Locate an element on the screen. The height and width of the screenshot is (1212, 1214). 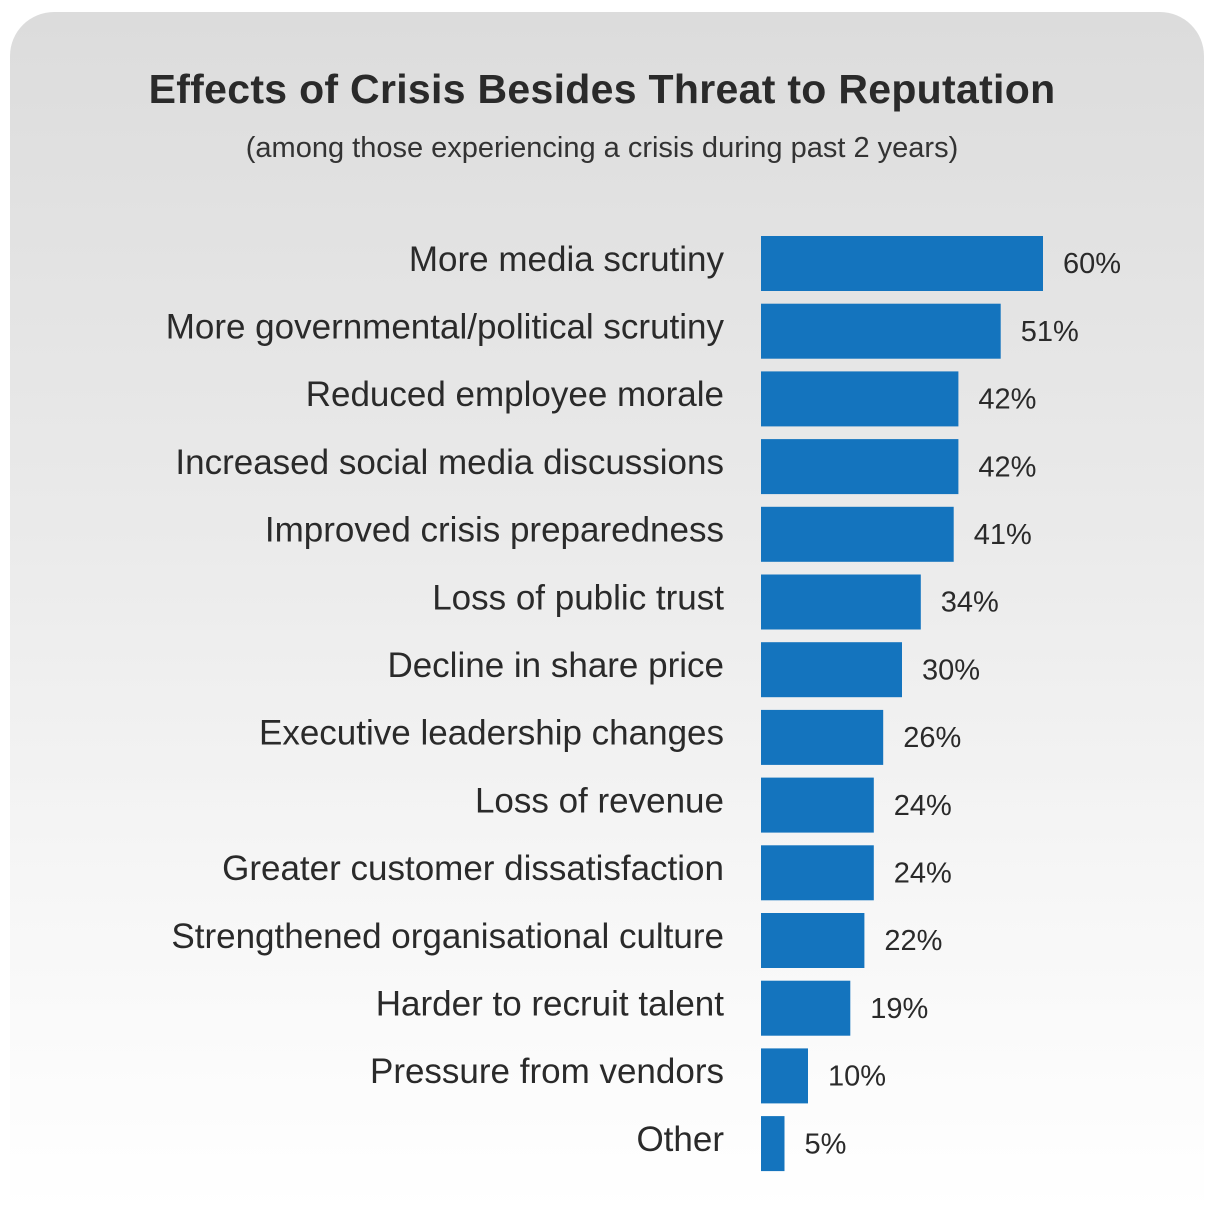
category-label: Strengthened organisational culture is located at coordinates (447, 936).